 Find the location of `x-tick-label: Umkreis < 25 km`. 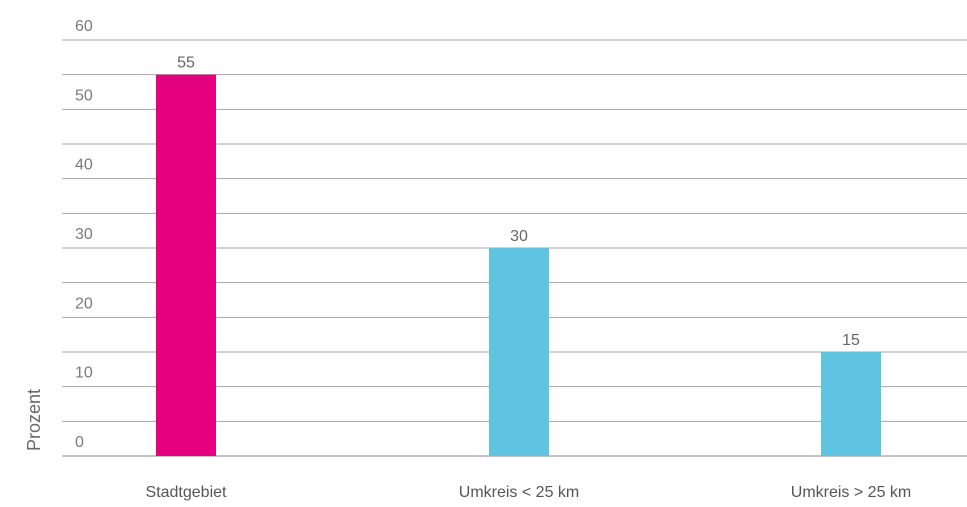

x-tick-label: Umkreis < 25 km is located at coordinates (519, 492).